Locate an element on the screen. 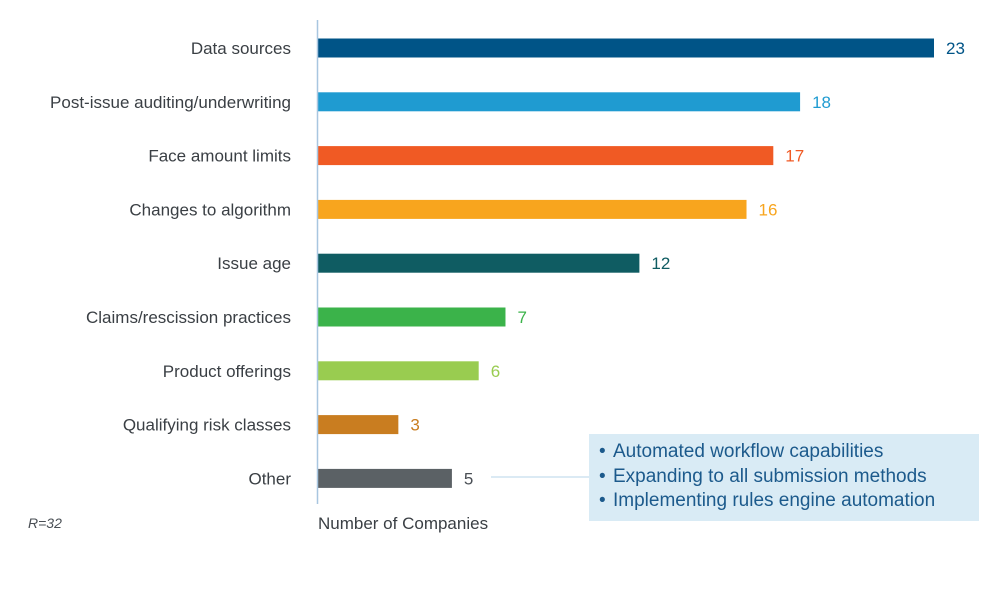 The width and height of the screenshot is (1000, 605). bar-face-amount-limits is located at coordinates (546, 156).